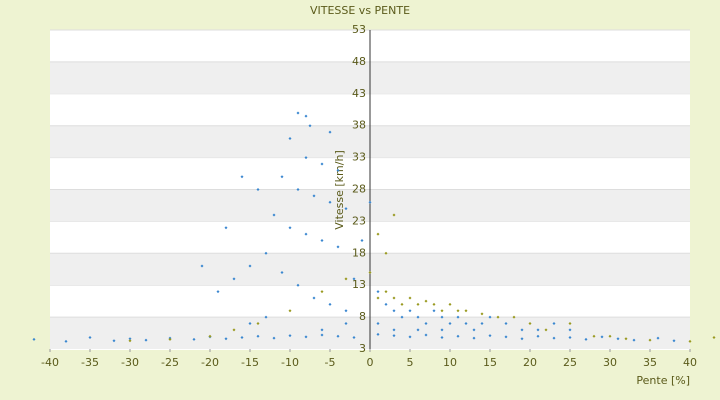  I want to click on y-tick-label: 38, so click(359, 125).